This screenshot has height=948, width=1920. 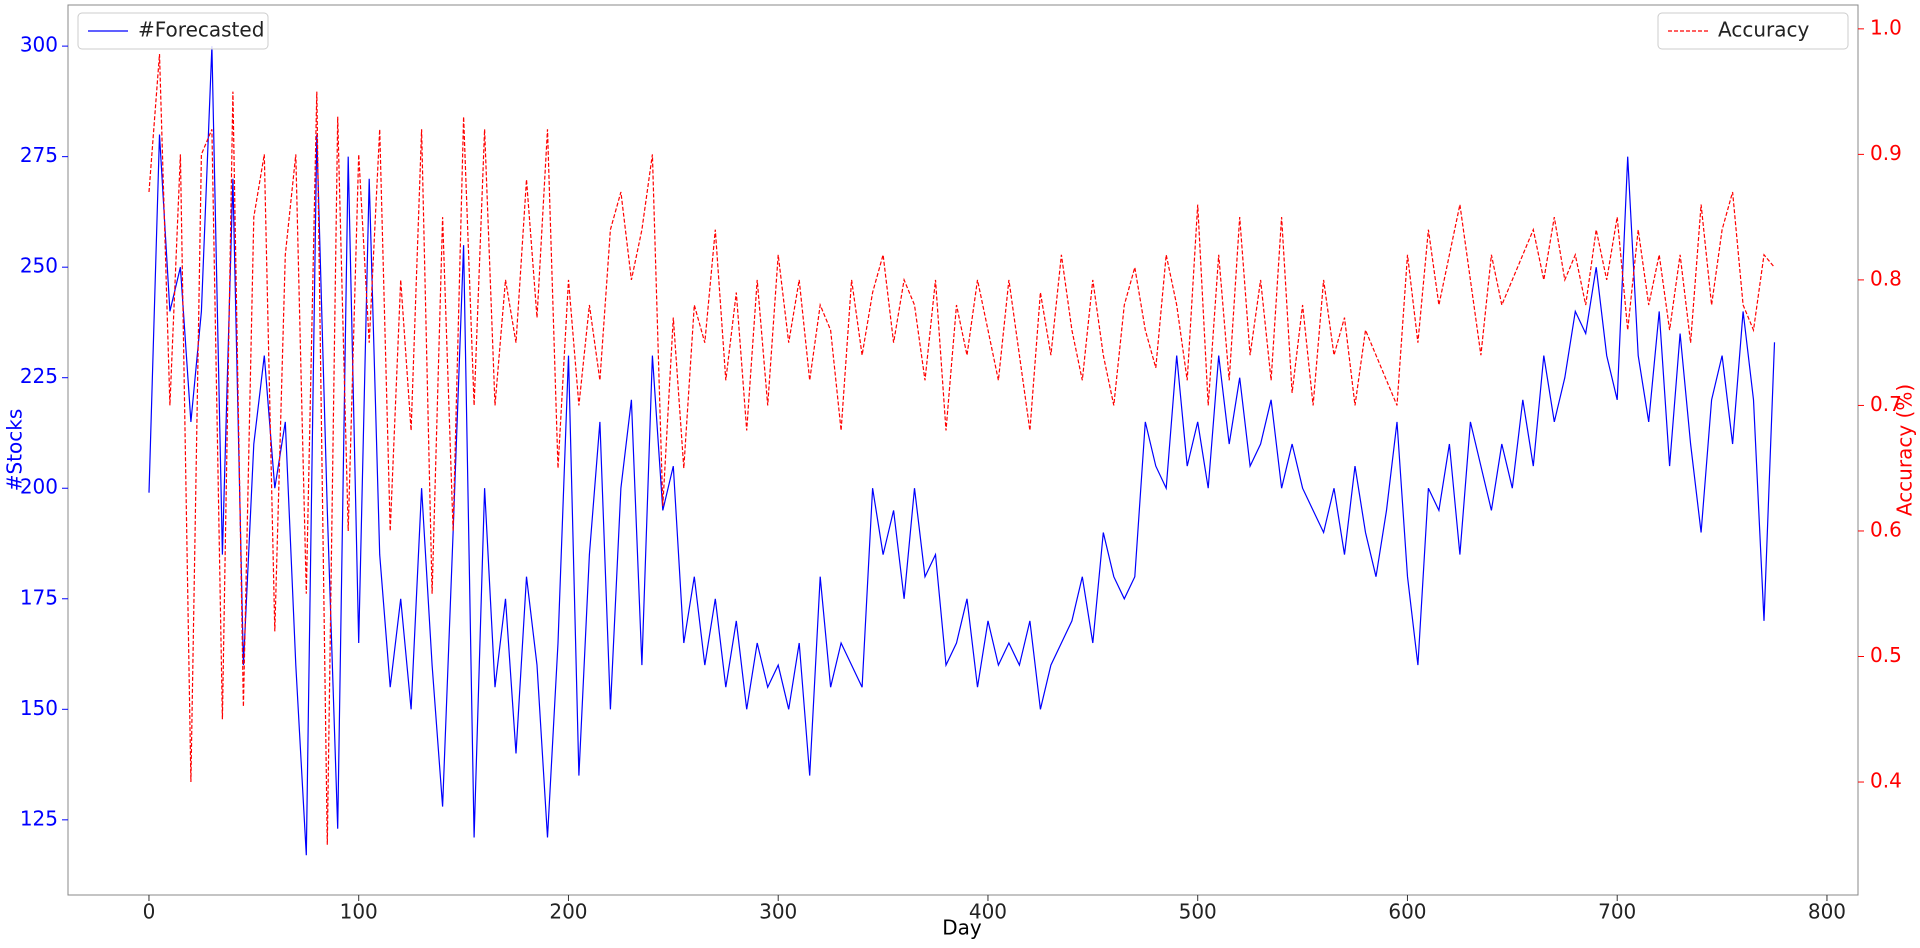 I want to click on legend: #Forecasted, so click(x=173, y=31).